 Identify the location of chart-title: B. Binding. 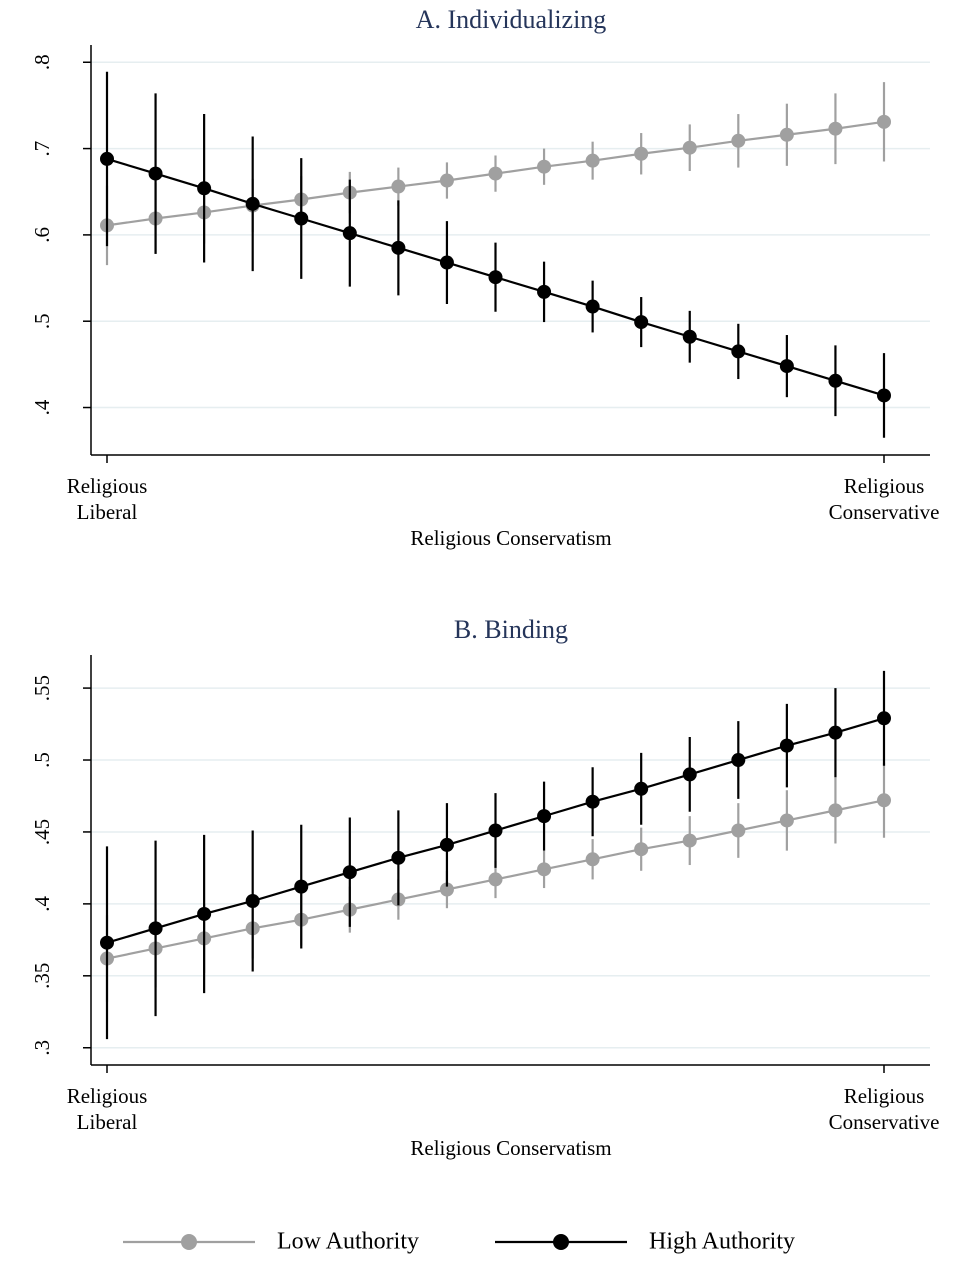
(511, 629).